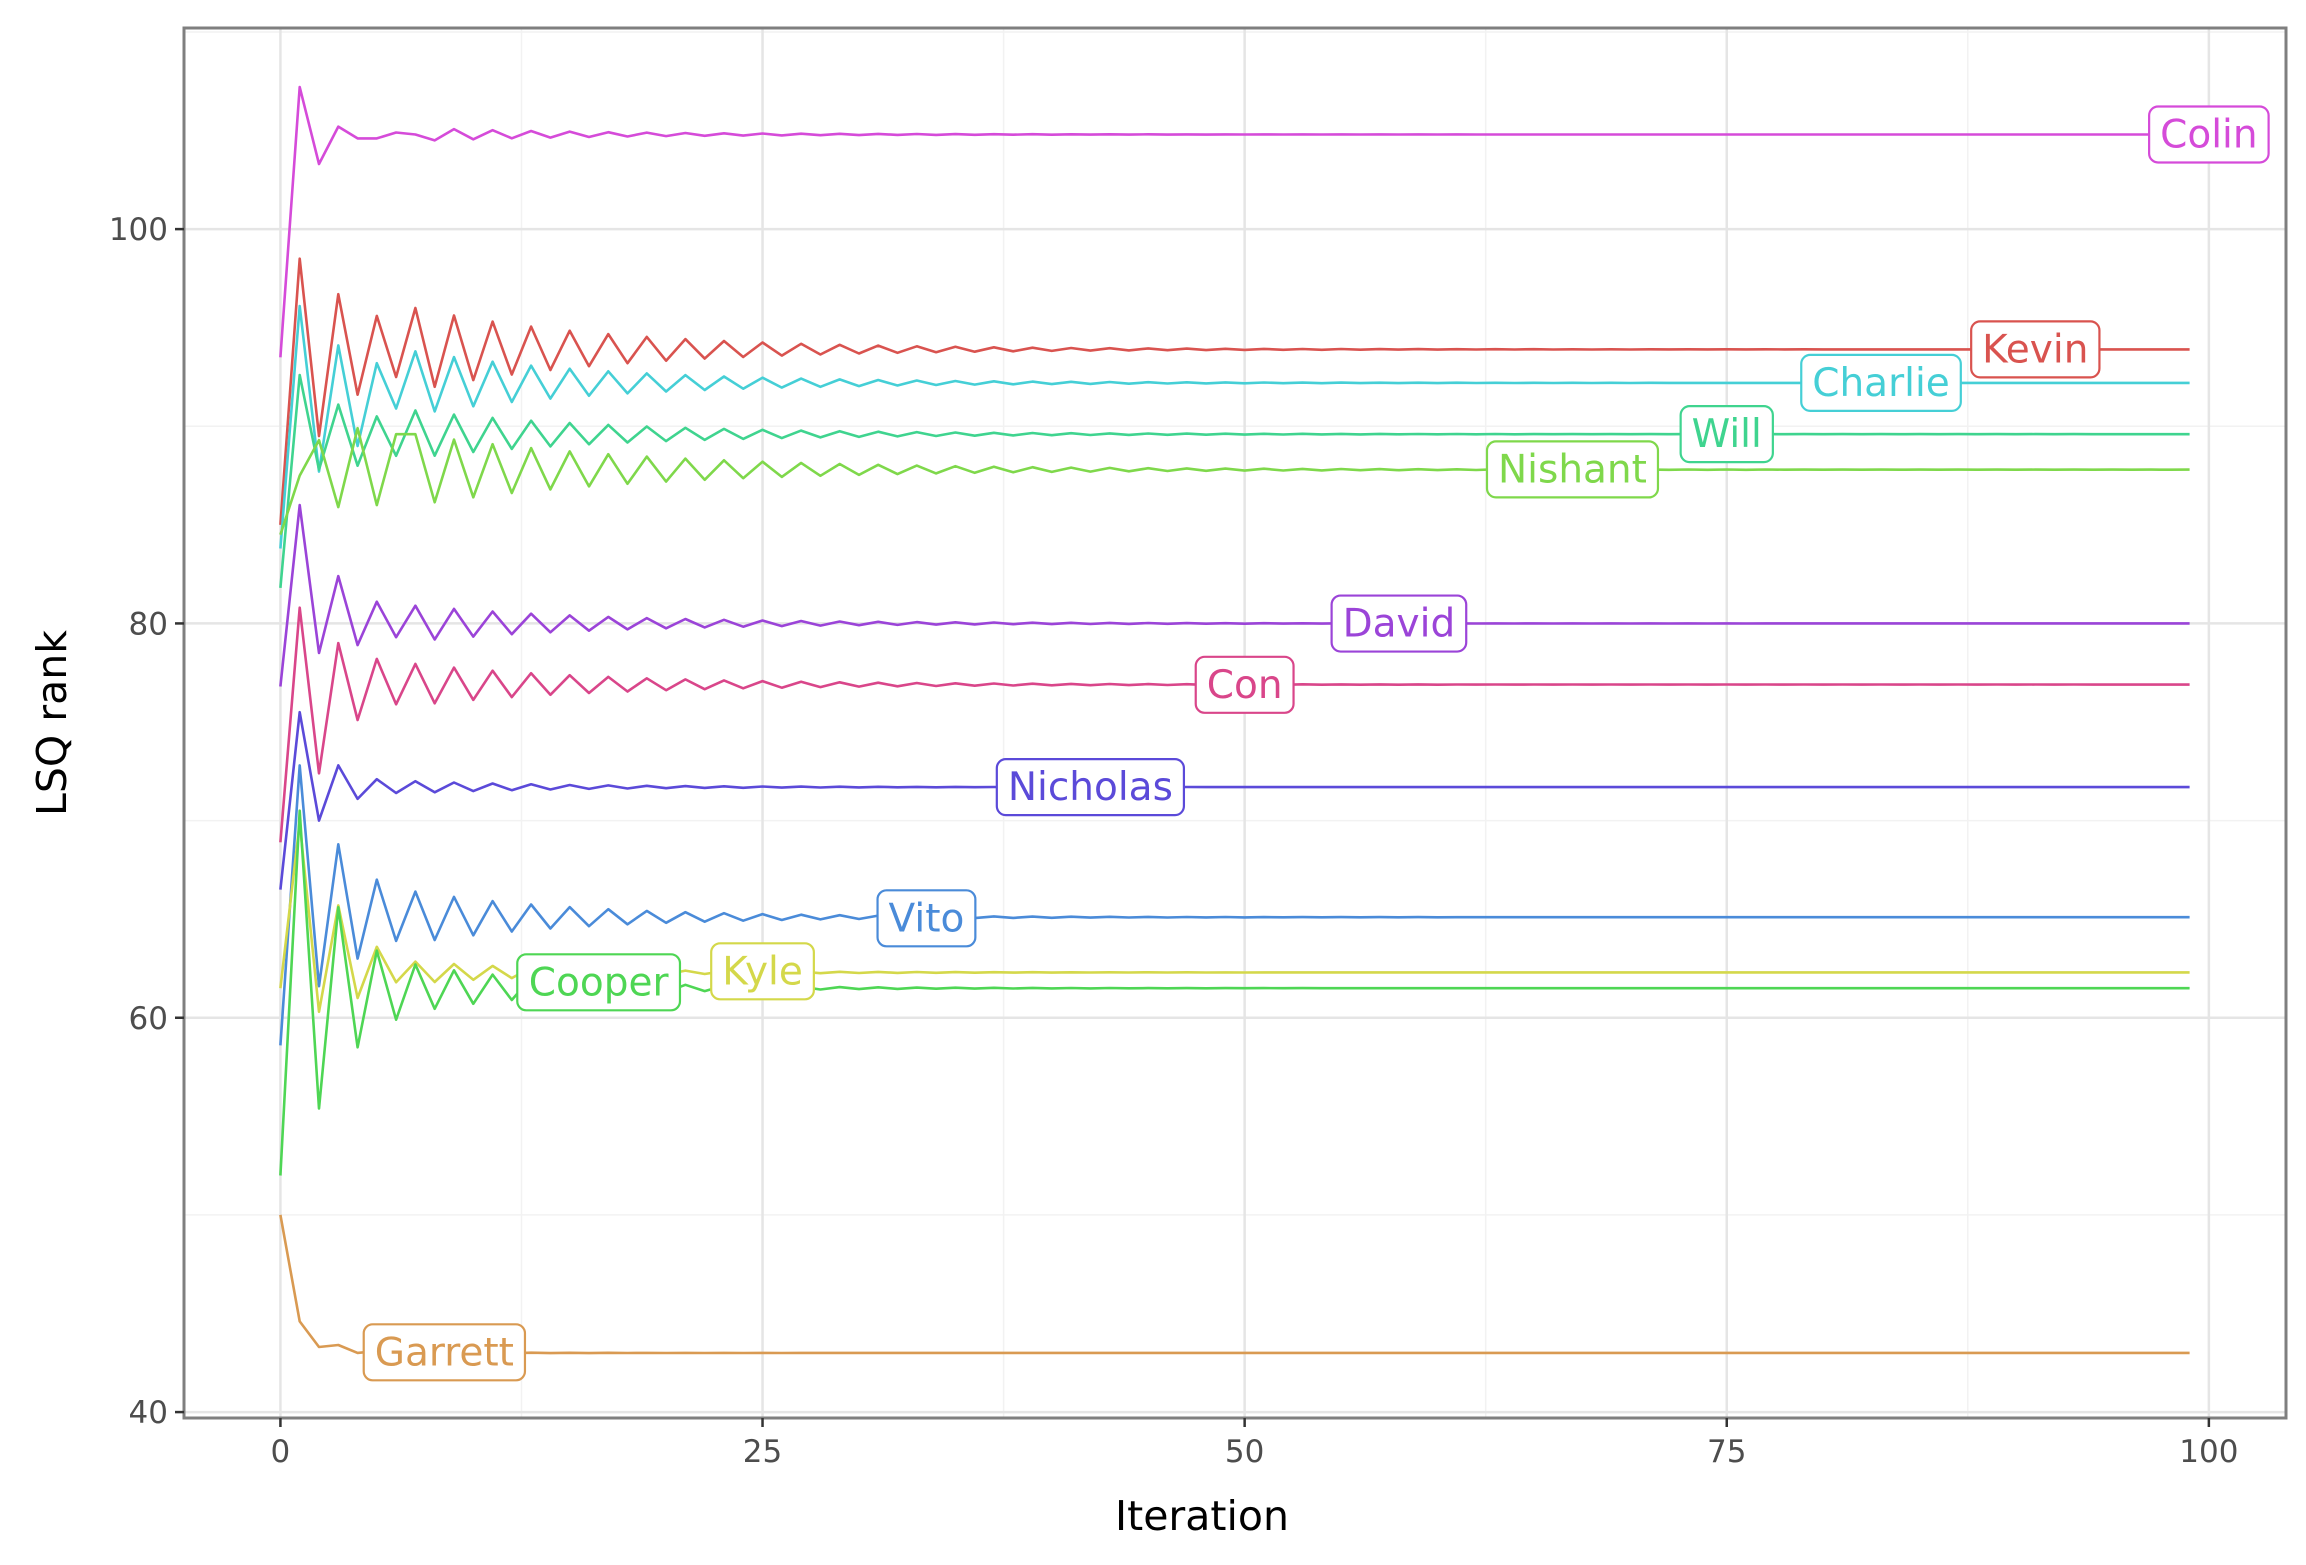 Image resolution: width=2306 pixels, height=1565 pixels. I want to click on series-label-text: Nicholas, so click(1090, 787).